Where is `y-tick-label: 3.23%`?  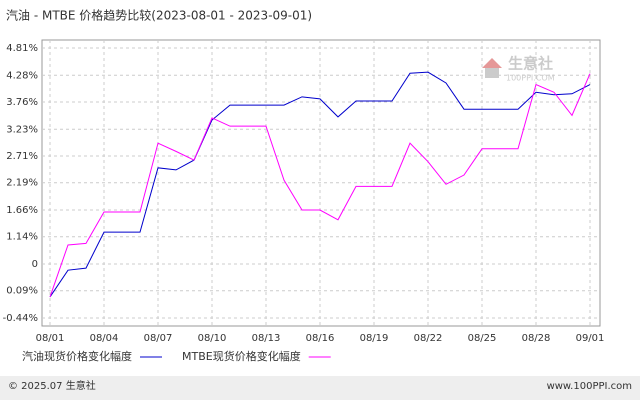 y-tick-label: 3.23% is located at coordinates (22, 129).